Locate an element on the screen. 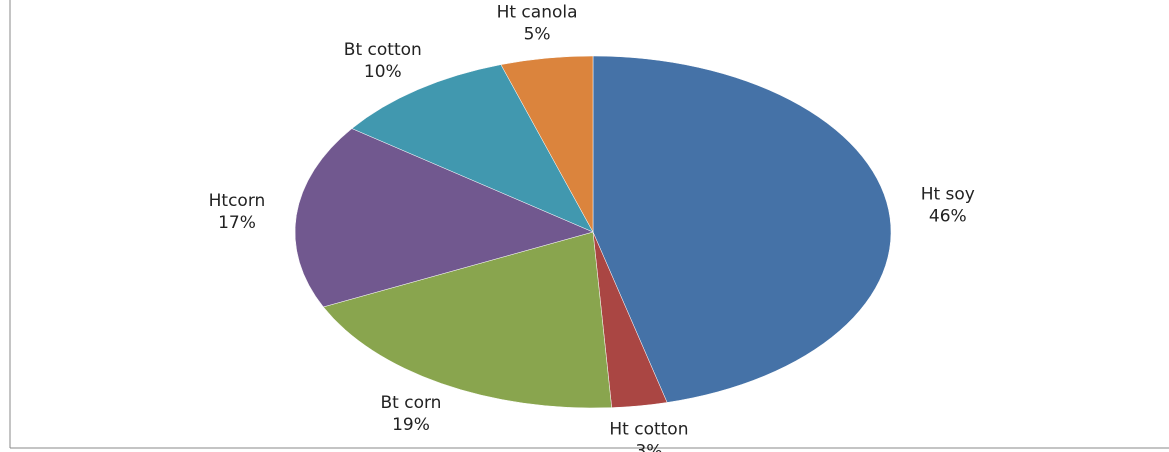 This screenshot has width=1169, height=452. slice-label-name: Ht canola is located at coordinates (537, 12).